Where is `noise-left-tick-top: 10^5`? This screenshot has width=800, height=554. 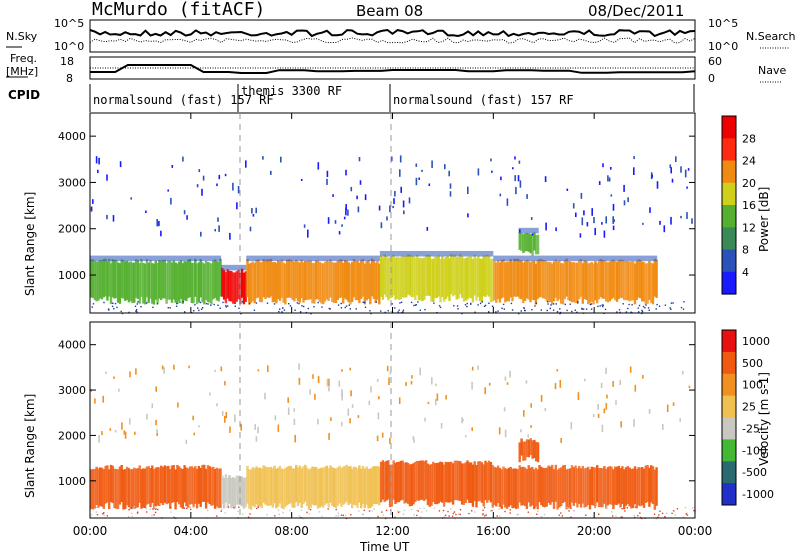
noise-left-tick-top: 10^5 is located at coordinates (69, 23).